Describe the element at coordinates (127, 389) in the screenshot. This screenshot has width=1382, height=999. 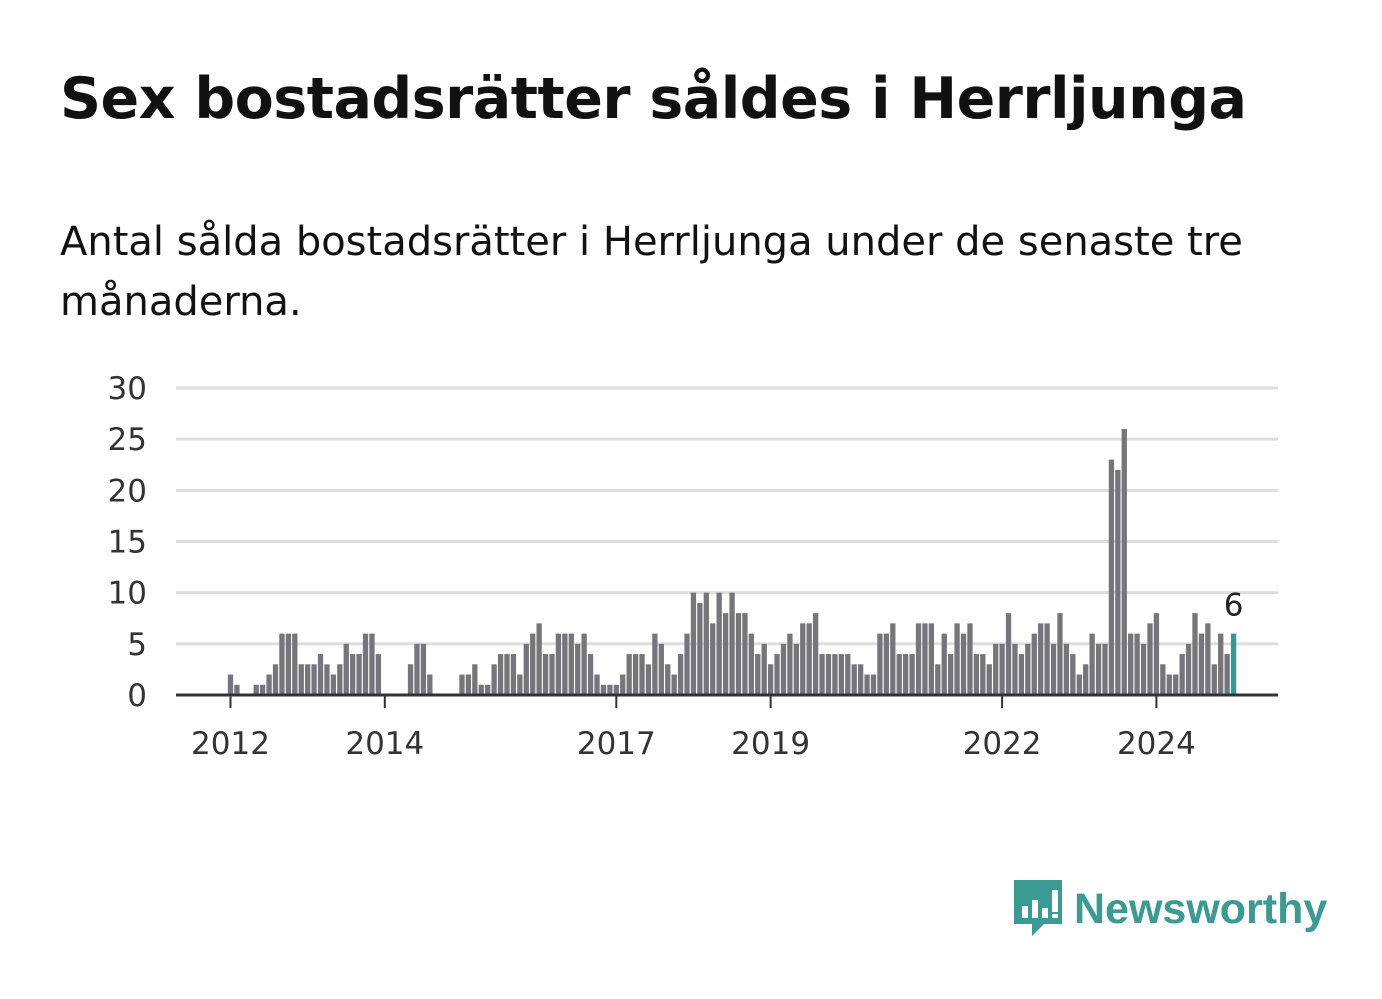
I see `y-tick-label: 30` at that location.